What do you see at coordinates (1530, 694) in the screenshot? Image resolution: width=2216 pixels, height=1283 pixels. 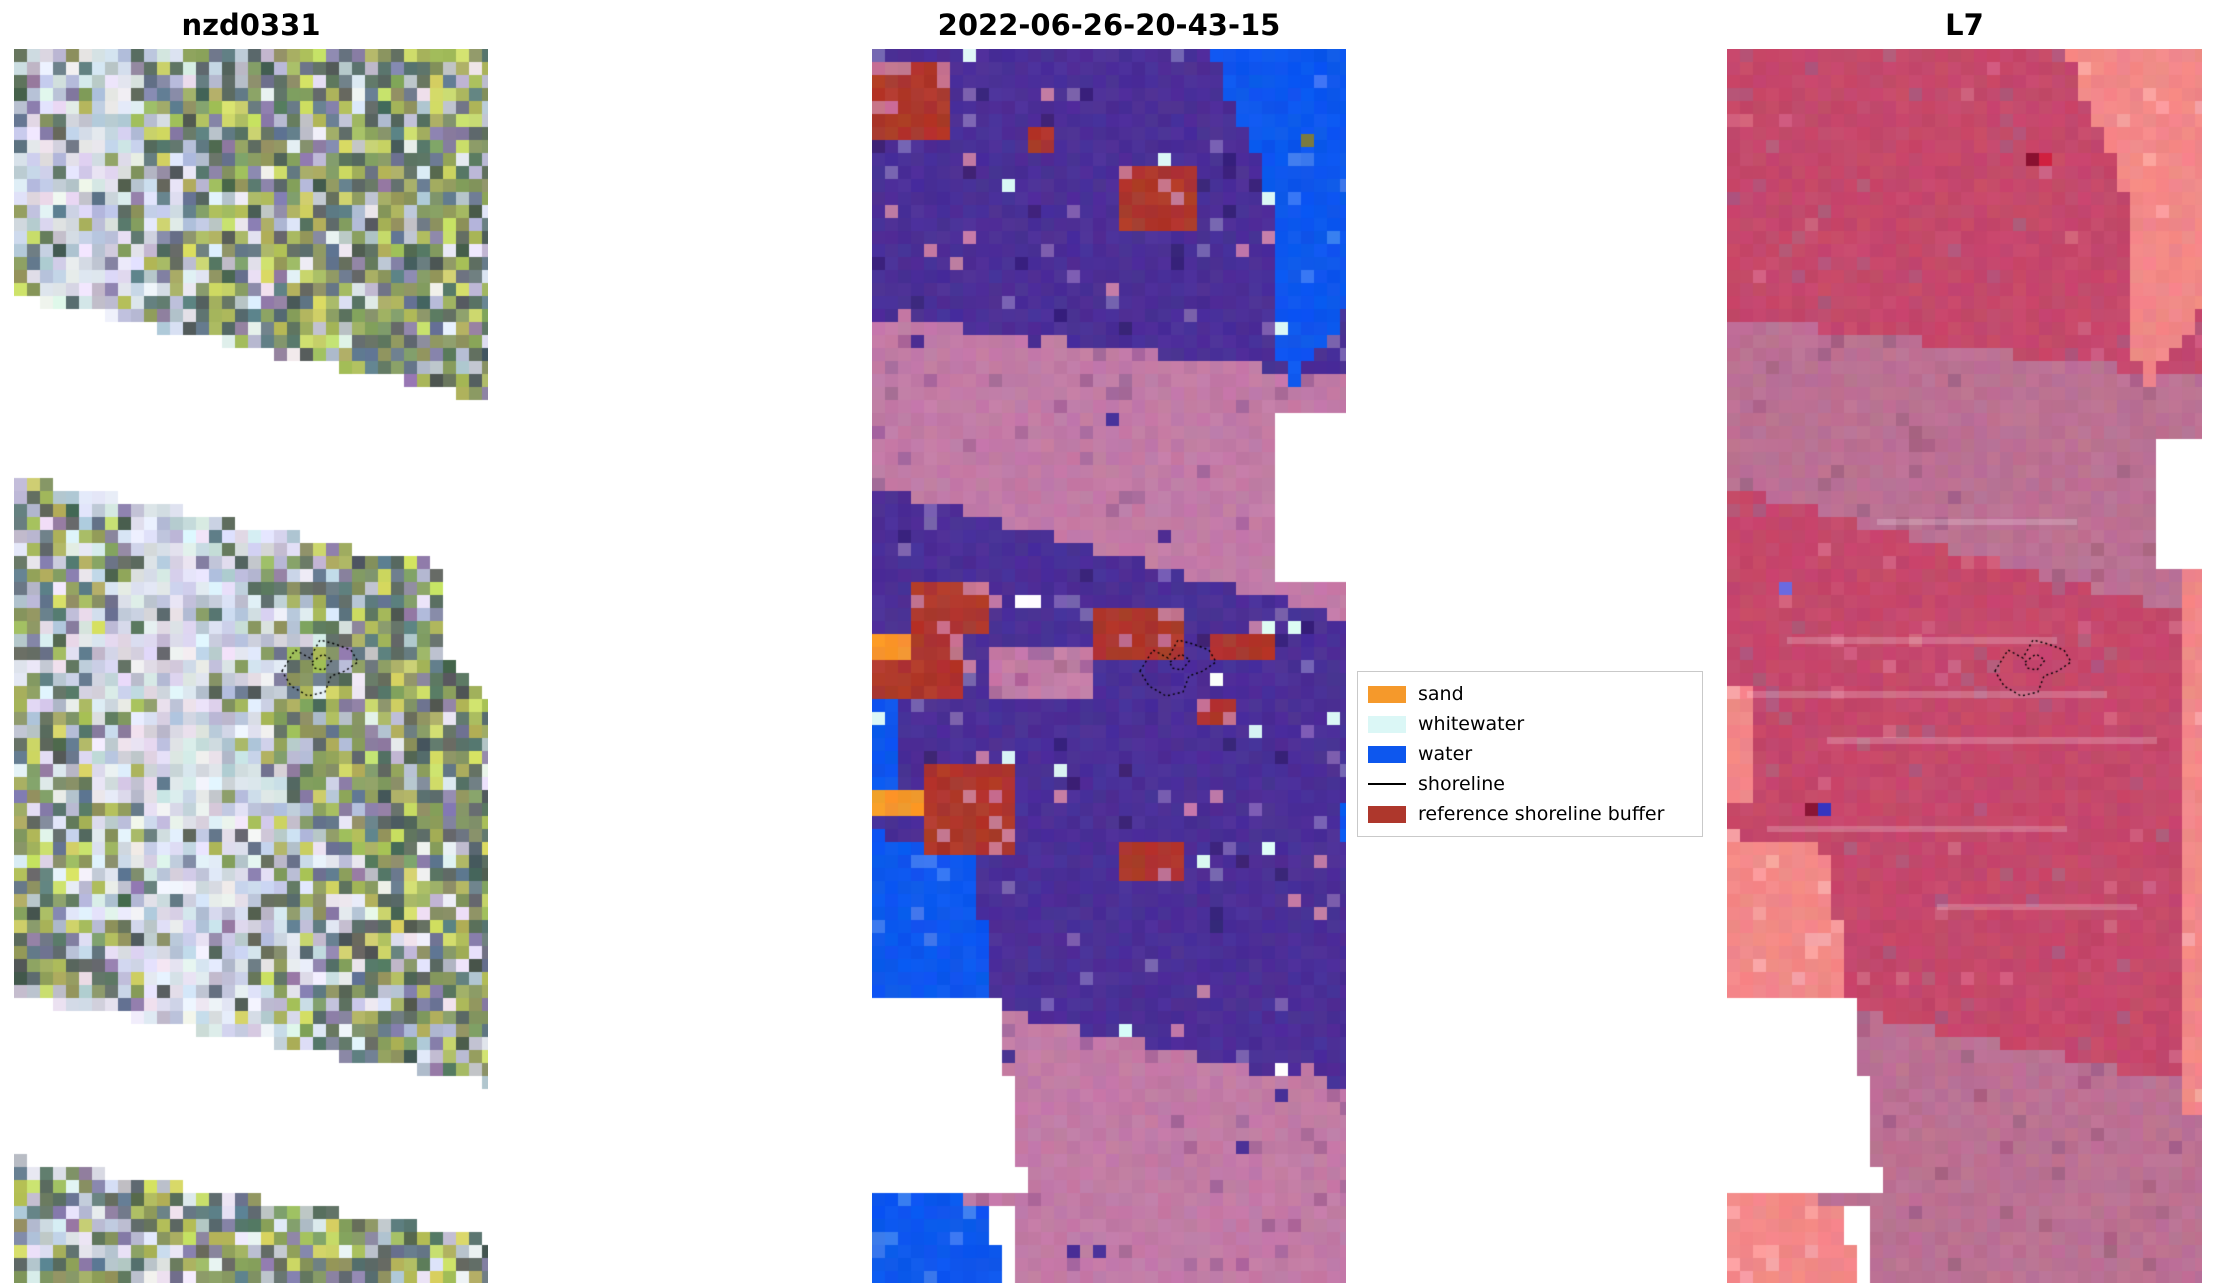 I see `legend-item-sand: sand` at bounding box center [1530, 694].